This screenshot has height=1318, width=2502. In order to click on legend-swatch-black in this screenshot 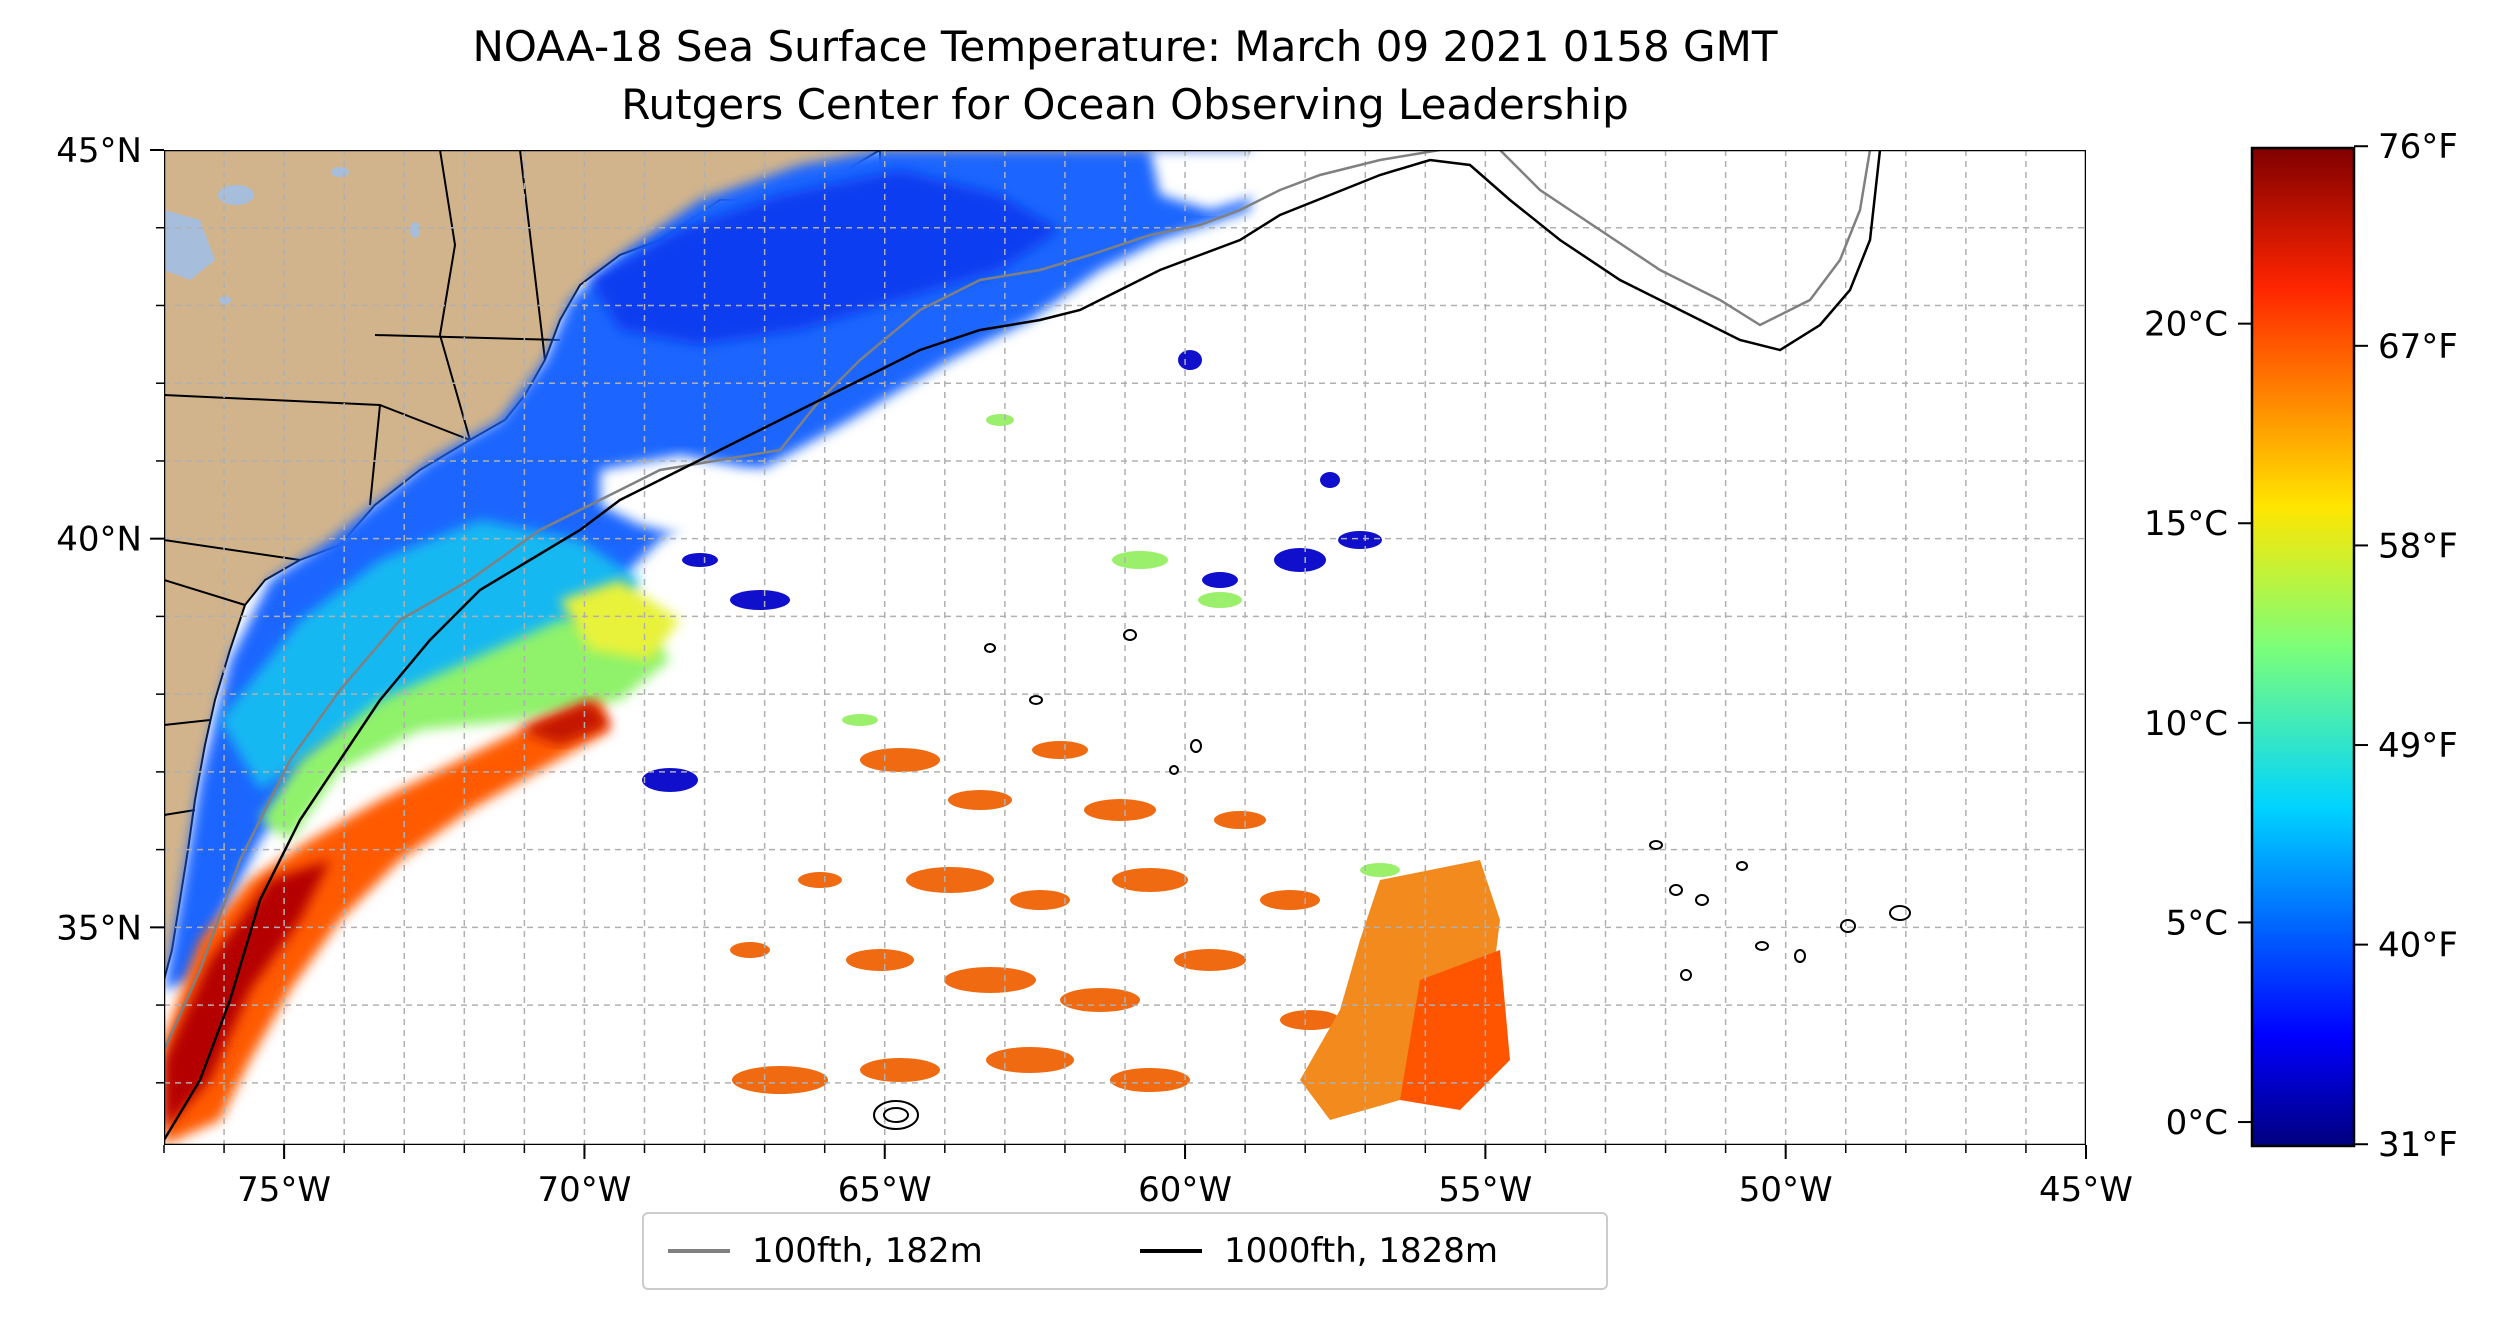, I will do `click(1171, 1251)`.